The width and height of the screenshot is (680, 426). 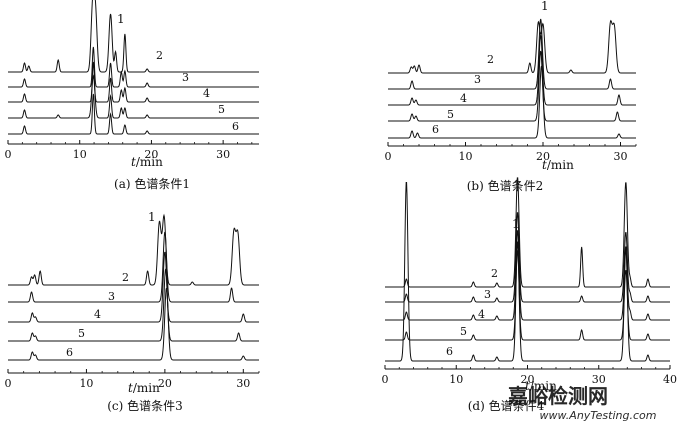 What do you see at coordinates (505, 186) in the screenshot?
I see `panel-caption: (b) 色谱条件2` at bounding box center [505, 186].